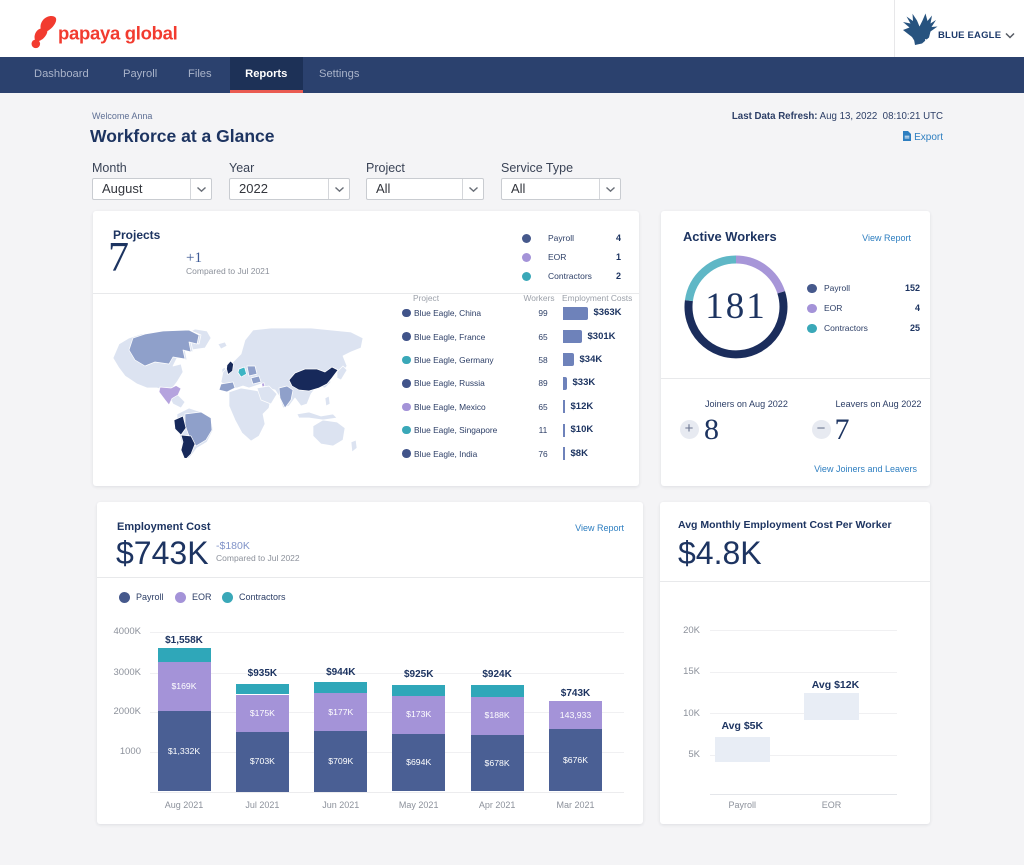 This screenshot has width=1024, height=865. I want to click on svg-text: papaya global, so click(117, 33).